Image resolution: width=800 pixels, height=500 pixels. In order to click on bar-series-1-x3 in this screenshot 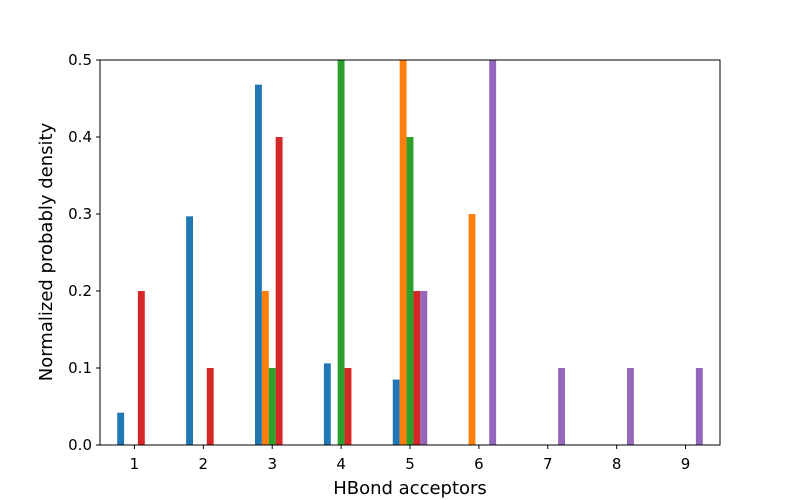, I will do `click(258, 265)`.